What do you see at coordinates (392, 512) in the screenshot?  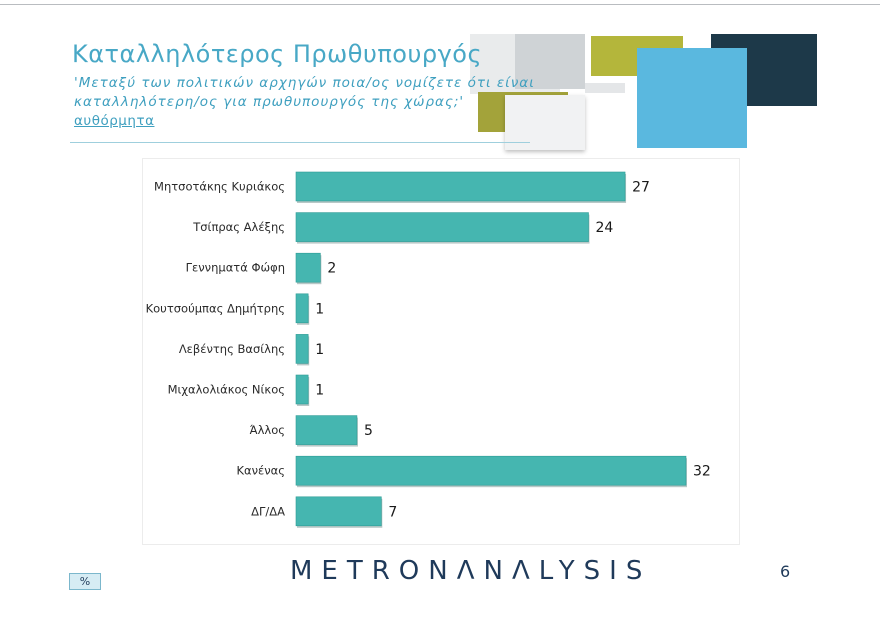 I see `data-label: 7` at bounding box center [392, 512].